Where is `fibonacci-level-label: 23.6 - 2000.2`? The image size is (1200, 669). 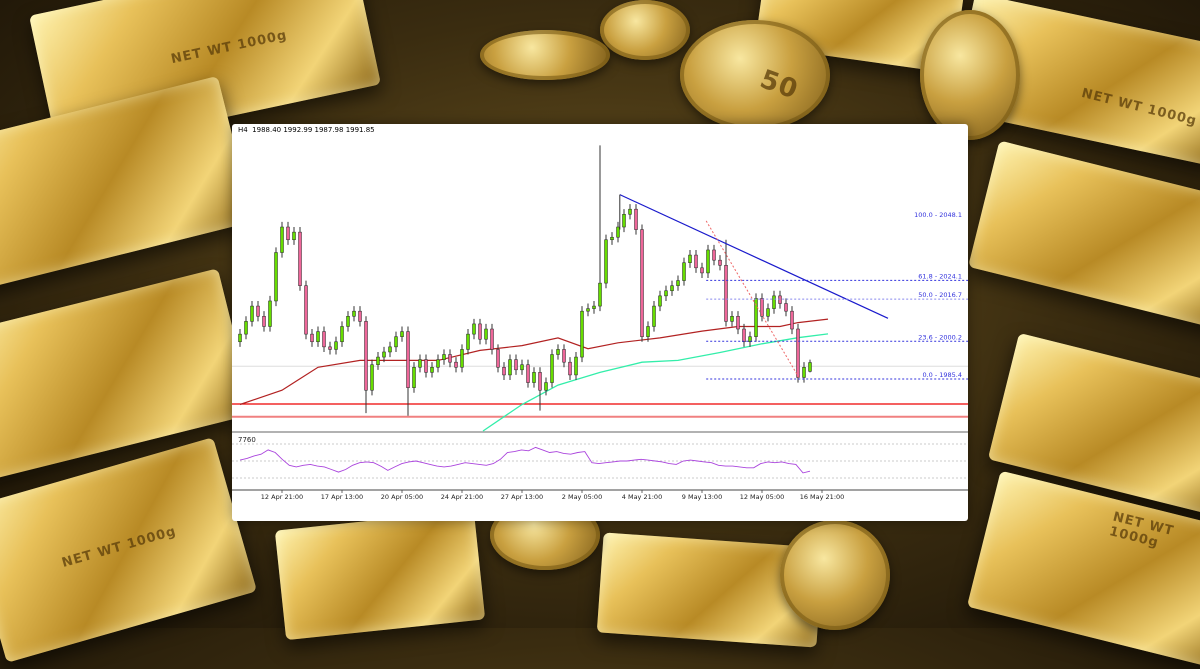
fibonacci-level-label: 23.6 - 2000.2 is located at coordinates (940, 337).